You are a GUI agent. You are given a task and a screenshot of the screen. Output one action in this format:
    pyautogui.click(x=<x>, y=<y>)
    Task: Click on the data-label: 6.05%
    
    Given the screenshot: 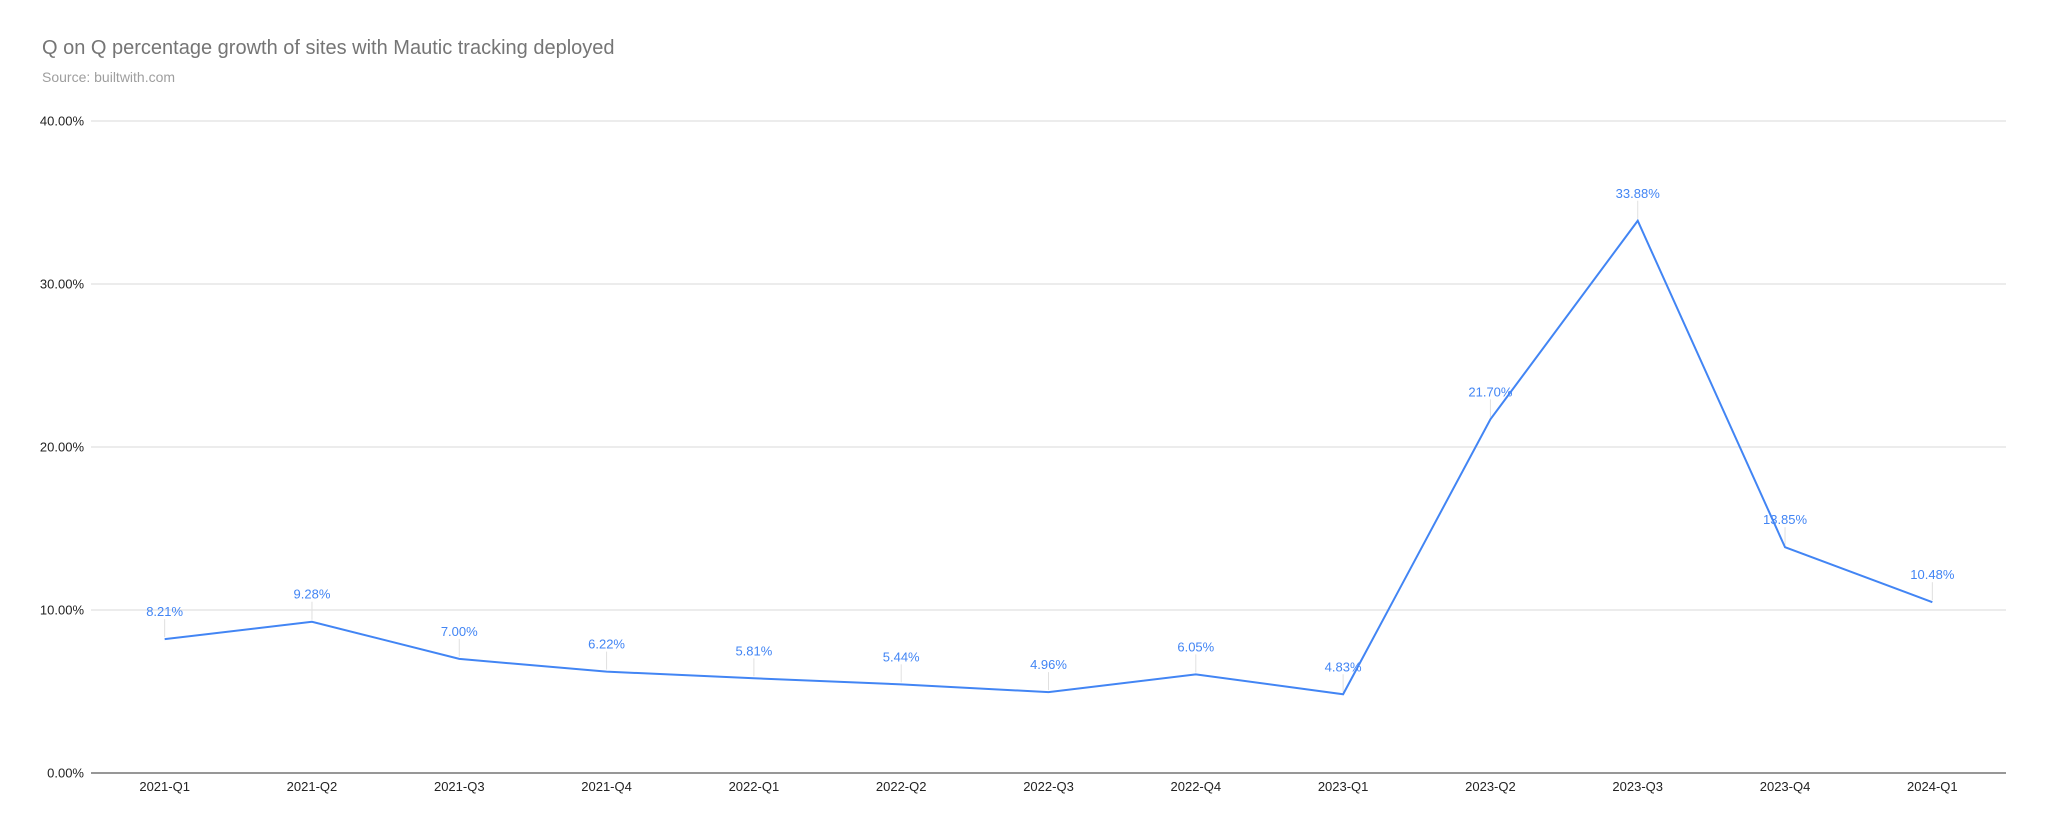 What is the action you would take?
    pyautogui.click(x=1195, y=646)
    